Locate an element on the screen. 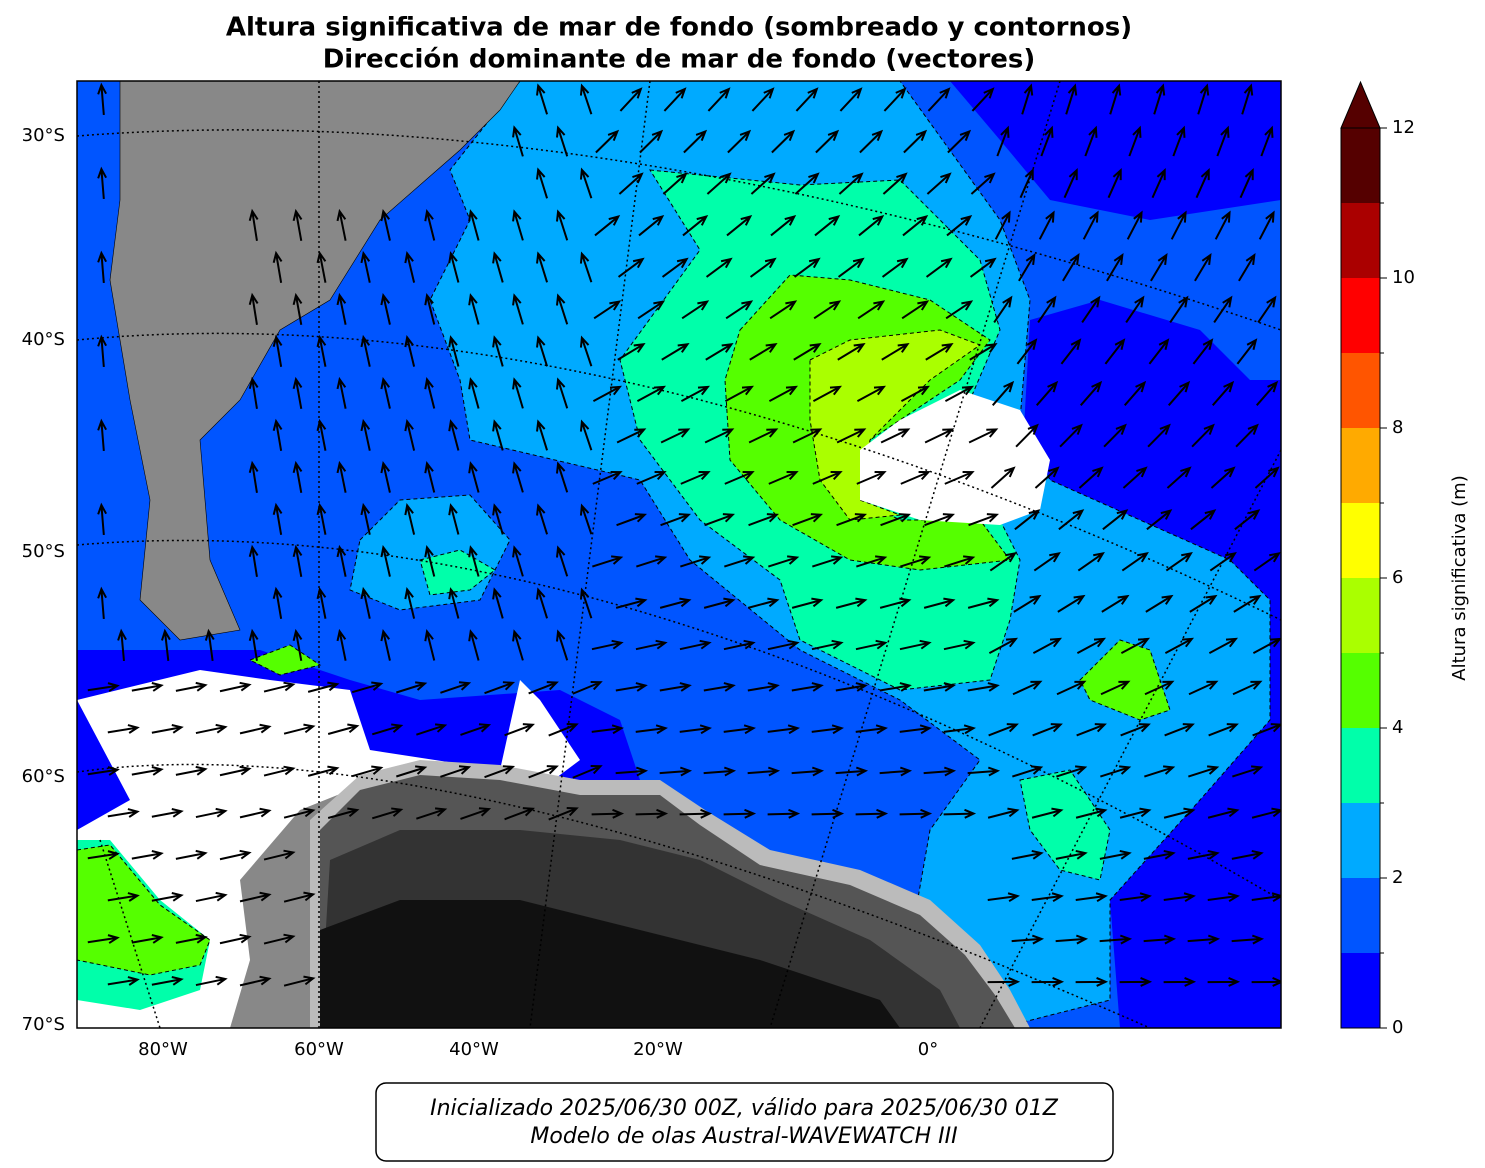 This screenshot has height=1168, width=1485. footer-box is located at coordinates (744, 1122).